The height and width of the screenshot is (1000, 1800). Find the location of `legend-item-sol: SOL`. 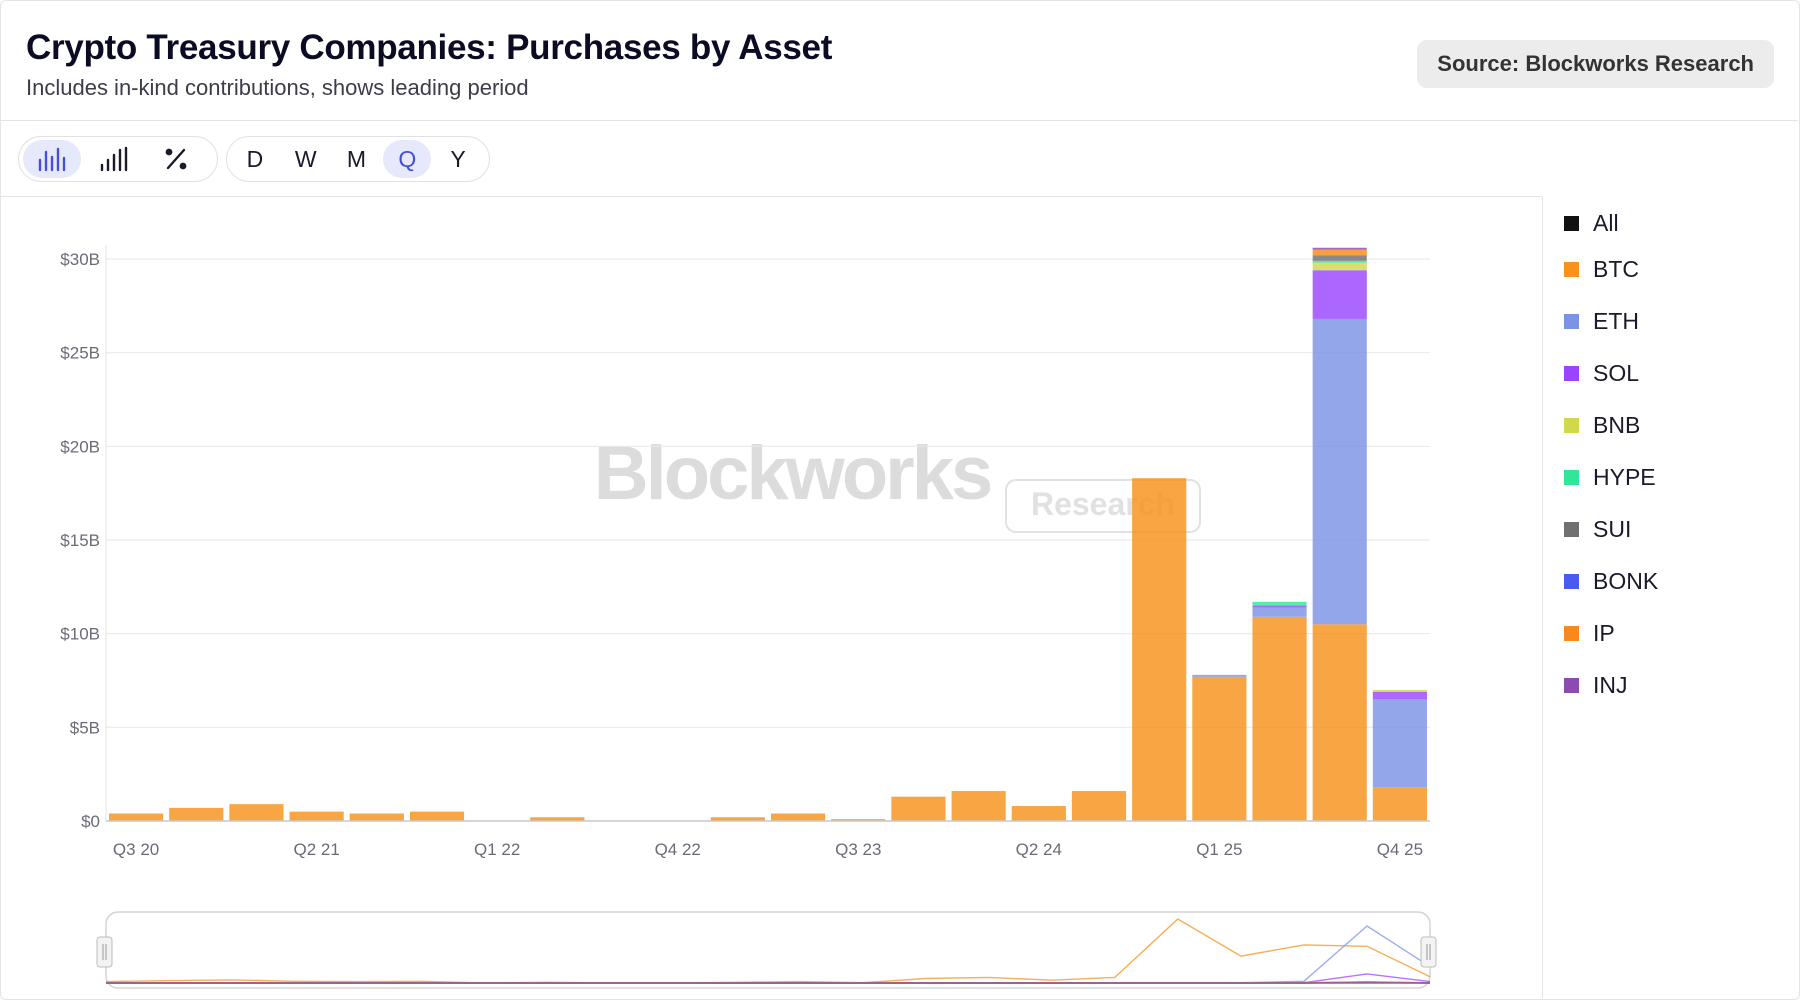

legend-item-sol: SOL is located at coordinates (1601, 373).